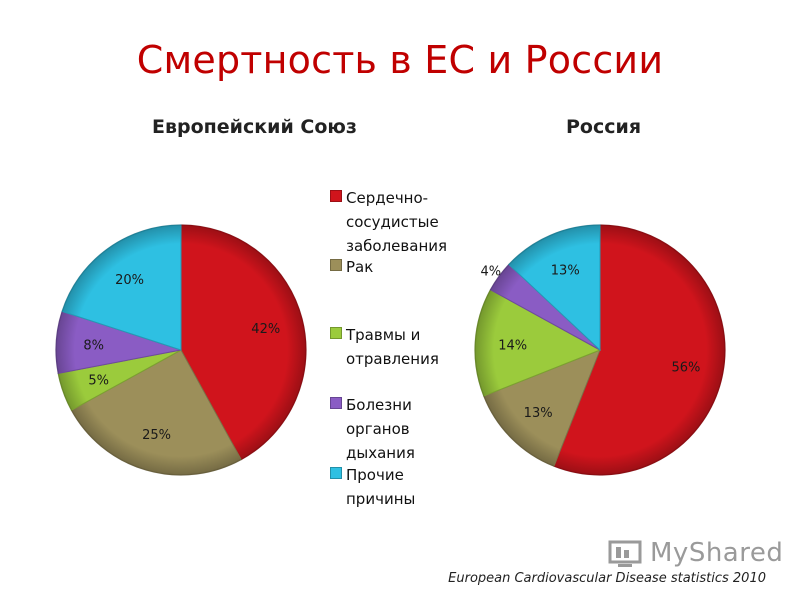  What do you see at coordinates (98, 381) in the screenshot?
I see `eu-label-injuries: 5%` at bounding box center [98, 381].